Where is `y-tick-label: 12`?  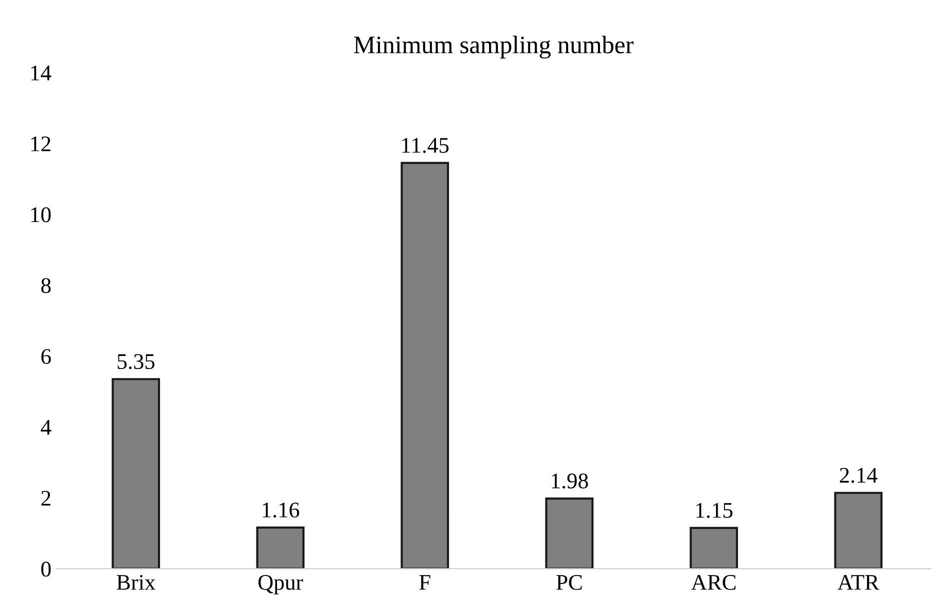
y-tick-label: 12 is located at coordinates (40, 144).